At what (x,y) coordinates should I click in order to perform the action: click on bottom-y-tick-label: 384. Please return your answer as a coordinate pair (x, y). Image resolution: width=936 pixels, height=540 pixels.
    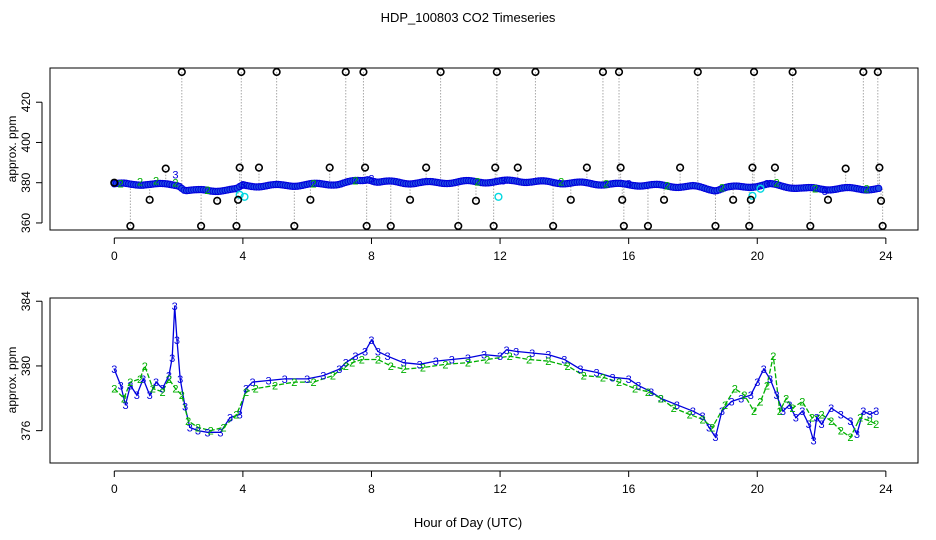
    Looking at the image, I should click on (26, 301).